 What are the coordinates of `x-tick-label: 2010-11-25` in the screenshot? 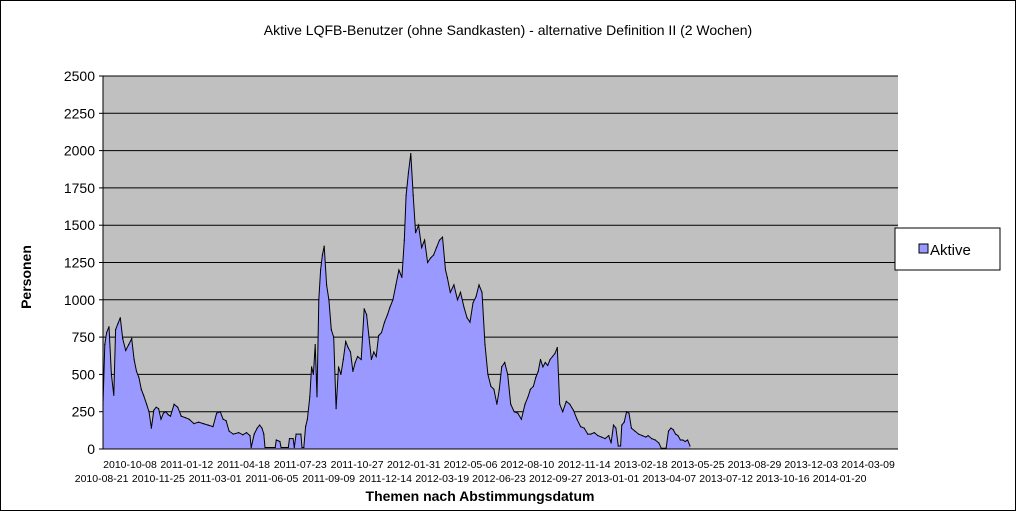 It's located at (158, 479).